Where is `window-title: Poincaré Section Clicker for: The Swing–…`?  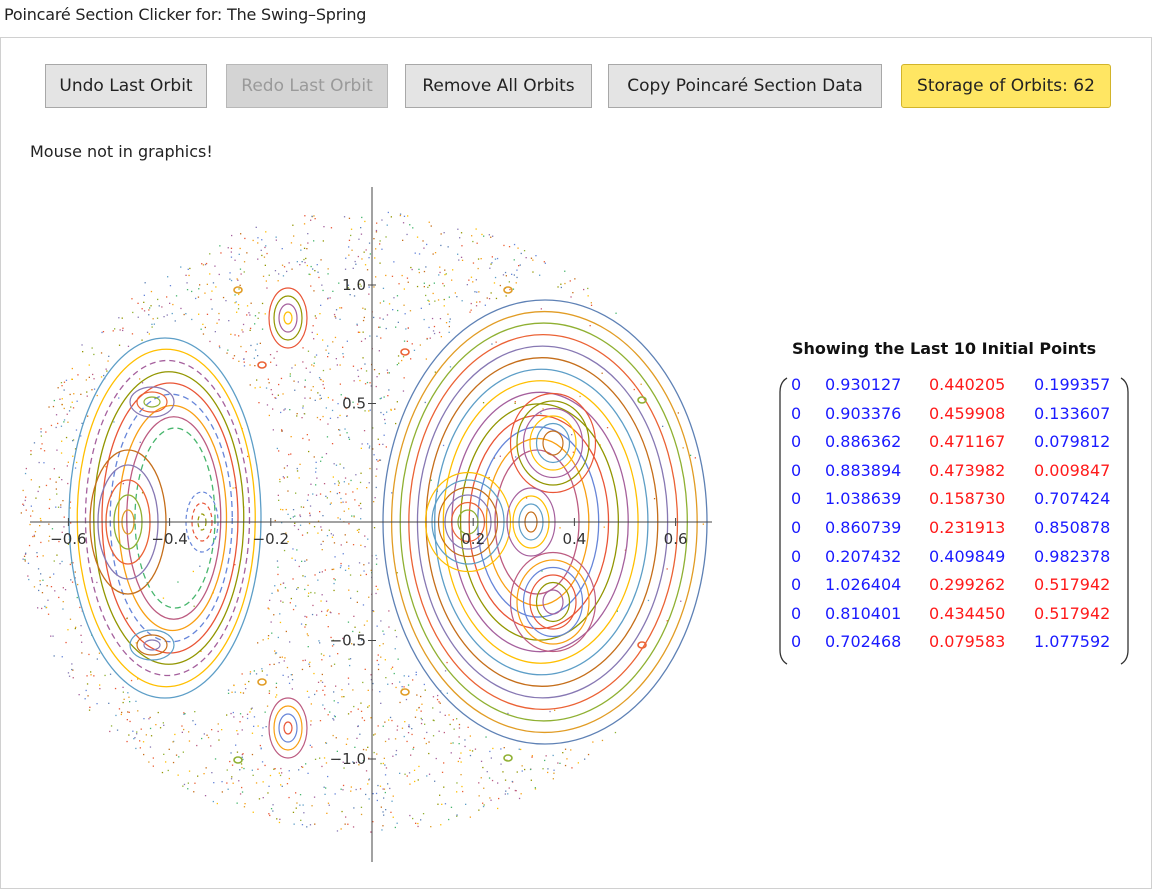
window-title: Poincaré Section Clicker for: The Swing–… is located at coordinates (185, 14).